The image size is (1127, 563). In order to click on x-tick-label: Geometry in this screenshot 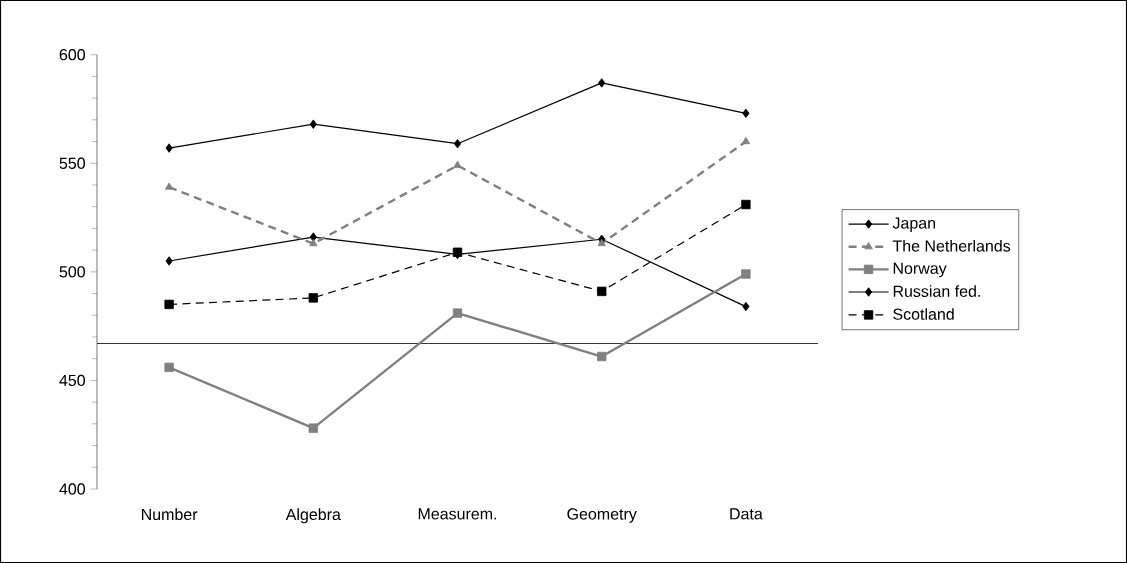, I will do `click(602, 515)`.